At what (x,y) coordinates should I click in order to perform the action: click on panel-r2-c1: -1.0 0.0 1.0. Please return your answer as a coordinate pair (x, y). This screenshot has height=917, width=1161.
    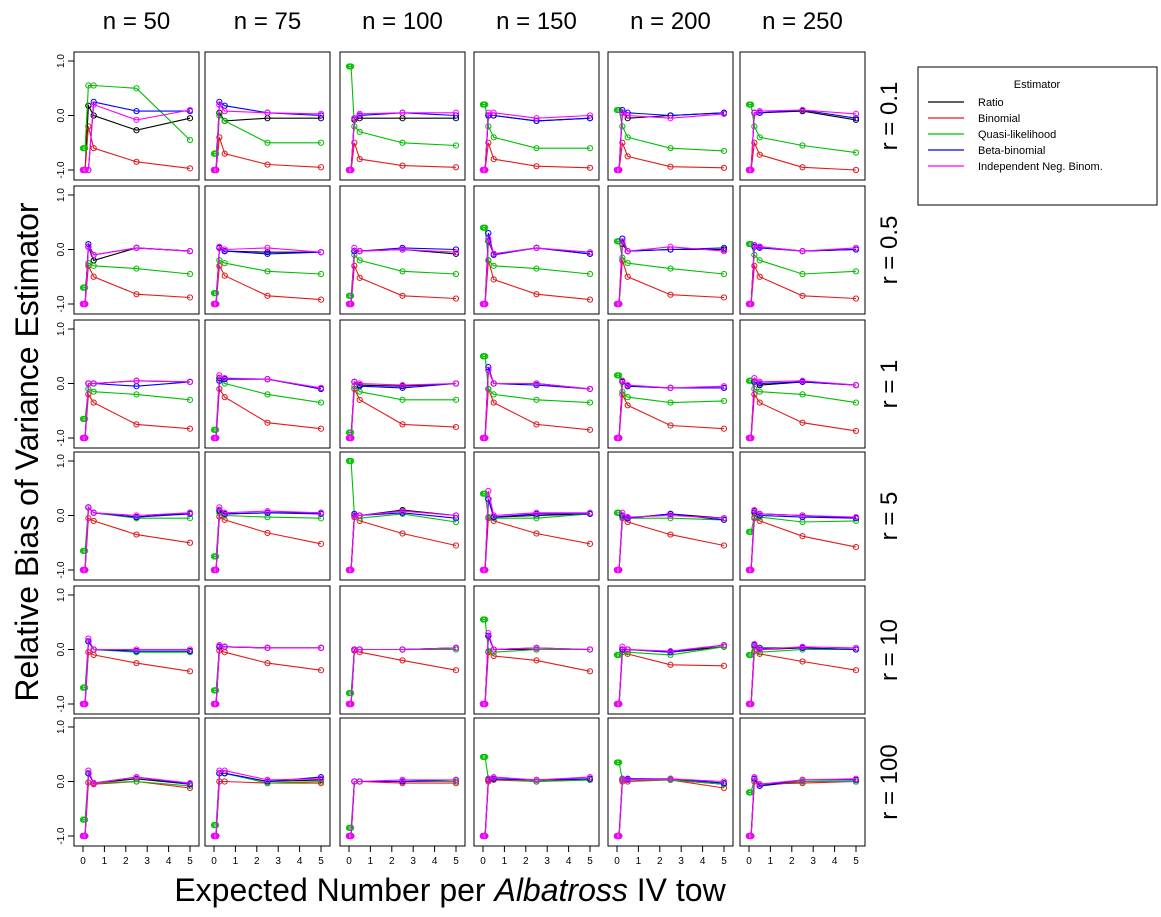
    Looking at the image, I should click on (128, 250).